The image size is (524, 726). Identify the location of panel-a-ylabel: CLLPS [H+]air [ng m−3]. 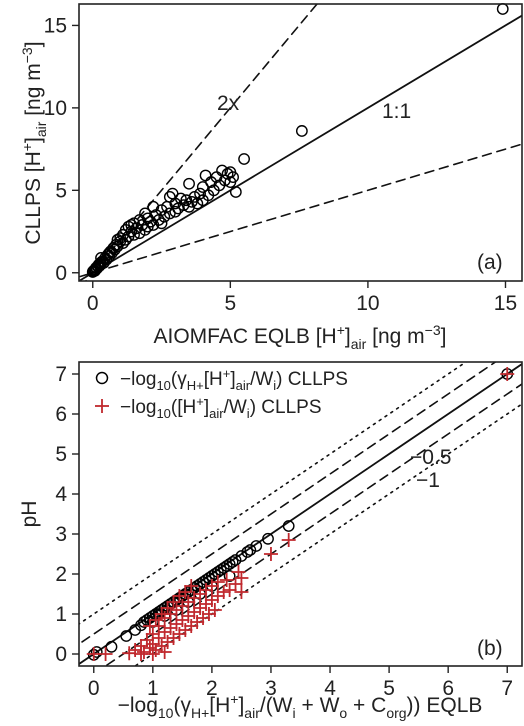
(34, 142).